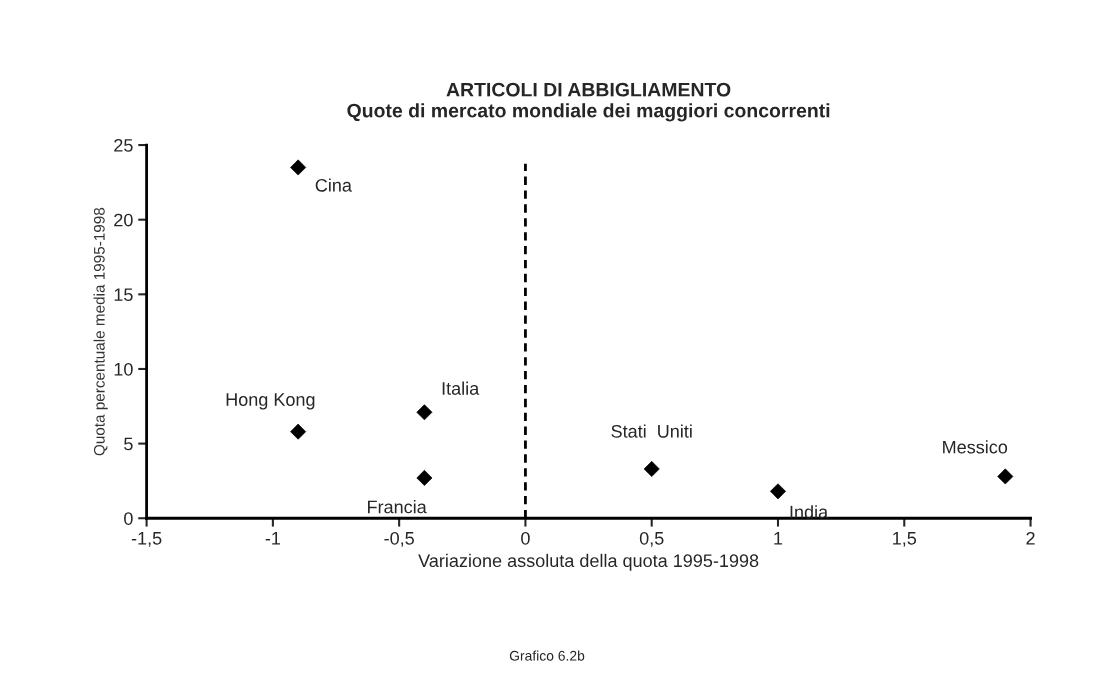 This screenshot has width=1094, height=681. Describe the element at coordinates (123, 295) in the screenshot. I see `y-tick-label: 15` at that location.